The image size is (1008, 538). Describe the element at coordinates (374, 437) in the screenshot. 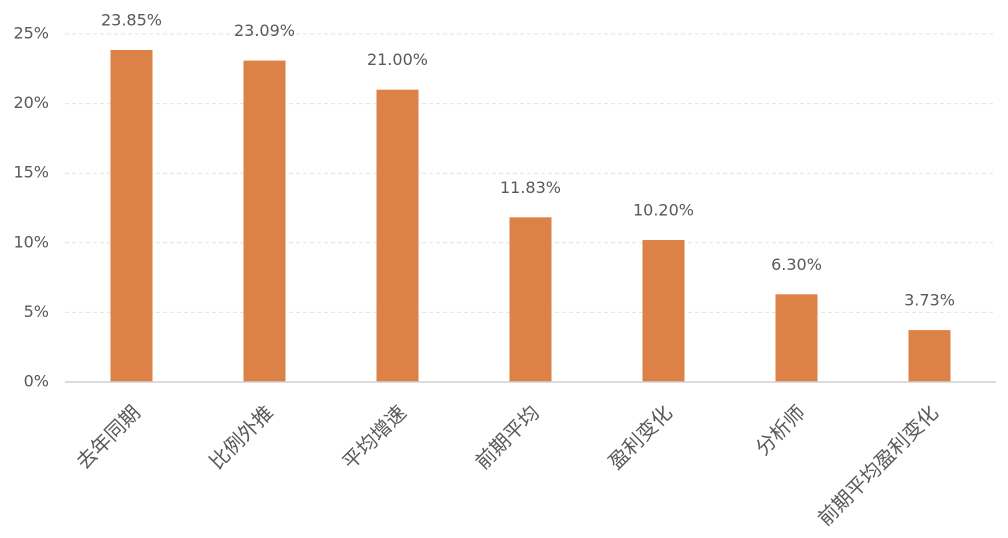

I see `x-tick-label: 平均增速` at that location.